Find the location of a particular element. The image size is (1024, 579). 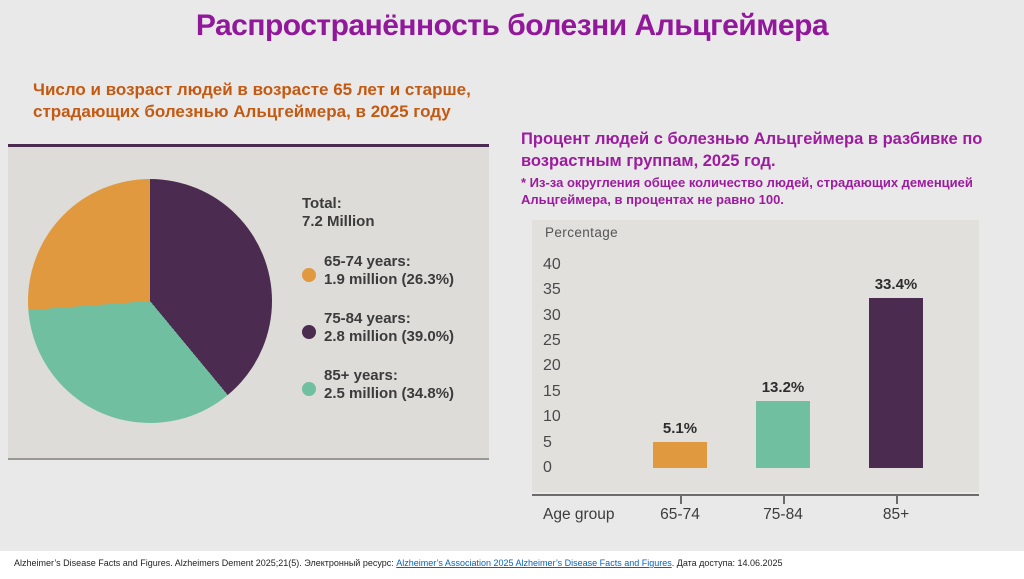

legend-item-75-84: 75-84 years: 2.8 million (39.0%) is located at coordinates (394, 328).